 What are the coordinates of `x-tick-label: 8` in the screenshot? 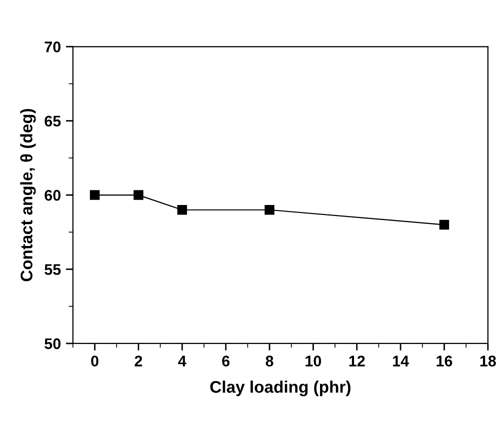 It's located at (270, 361).